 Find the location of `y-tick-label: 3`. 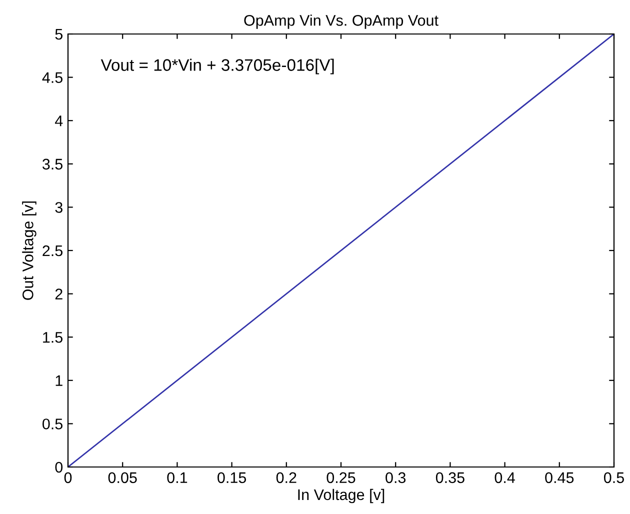

y-tick-label: 3 is located at coordinates (58, 207).